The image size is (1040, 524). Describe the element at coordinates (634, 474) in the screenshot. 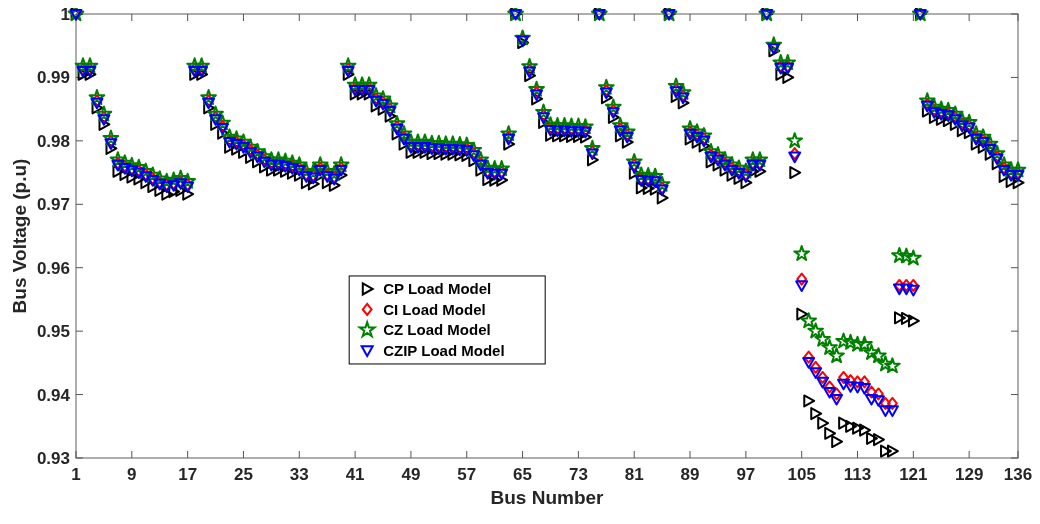

I see `x-tick-label: 81` at that location.